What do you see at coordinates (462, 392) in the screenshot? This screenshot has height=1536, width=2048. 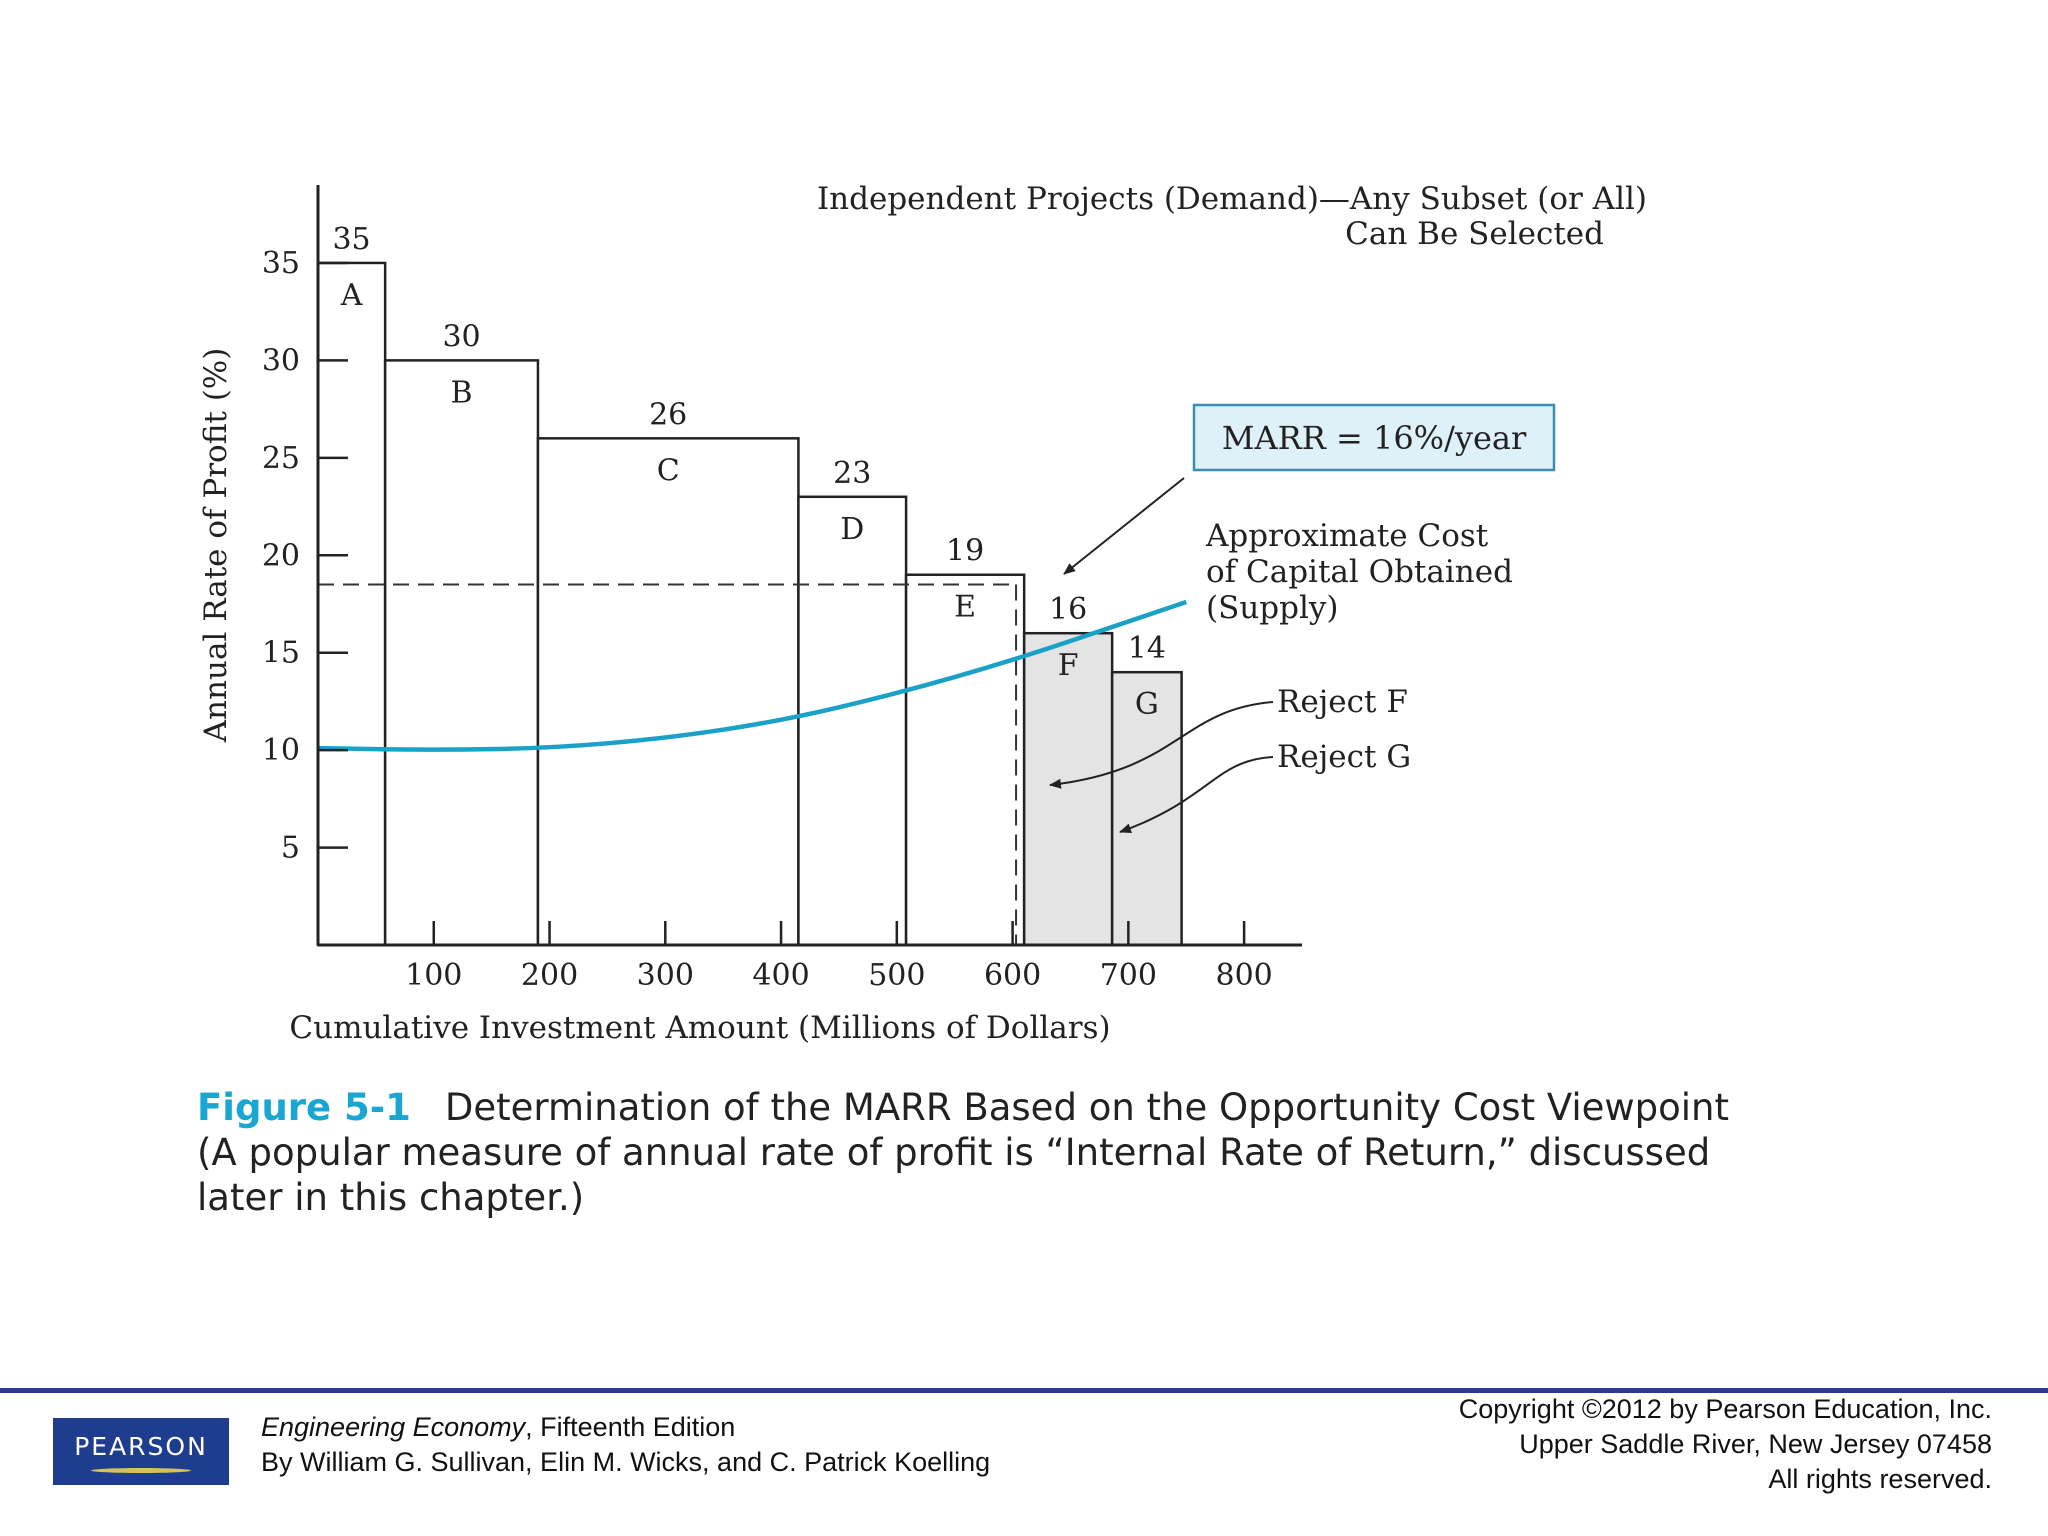 I see `bar-label-b: B` at bounding box center [462, 392].